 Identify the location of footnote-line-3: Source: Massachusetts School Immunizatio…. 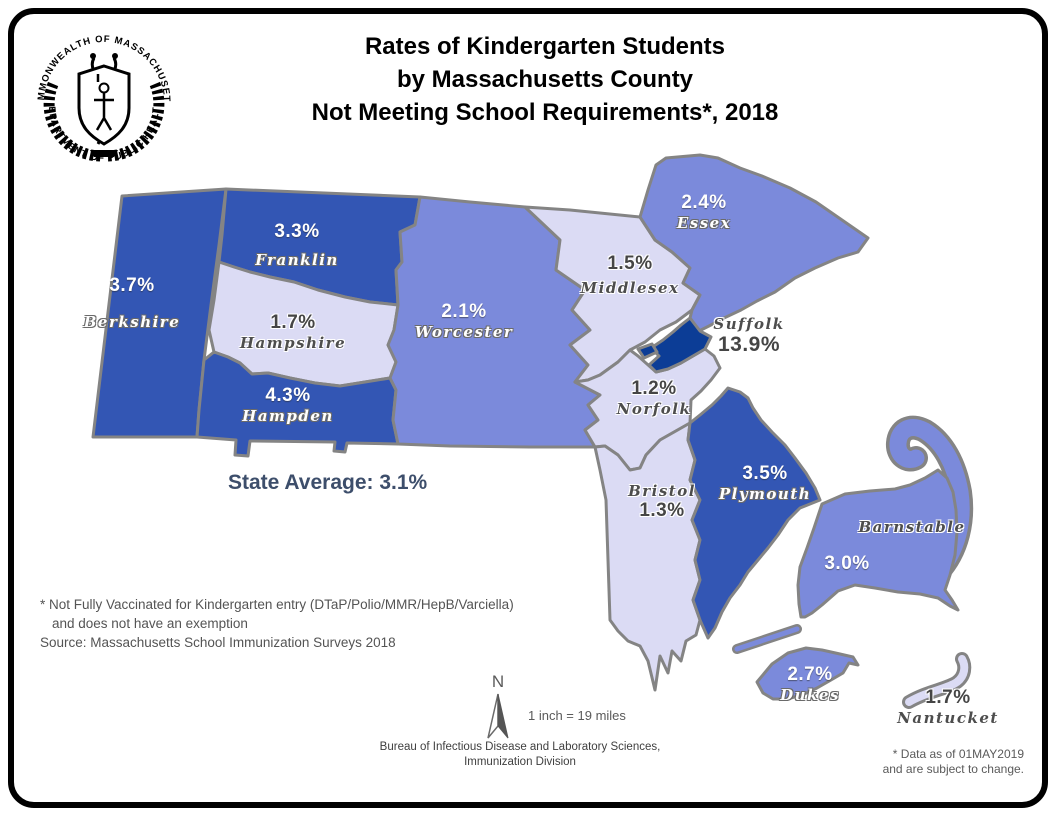
(218, 642).